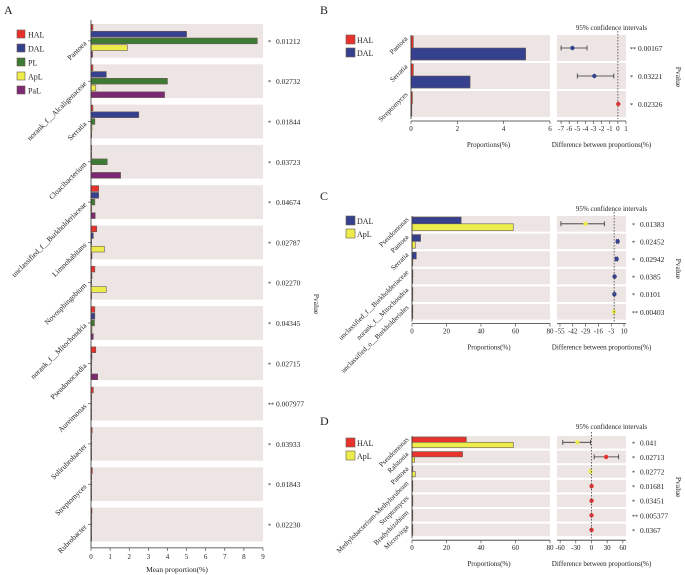  I want to click on legend-label-pl: PL, so click(32, 63).